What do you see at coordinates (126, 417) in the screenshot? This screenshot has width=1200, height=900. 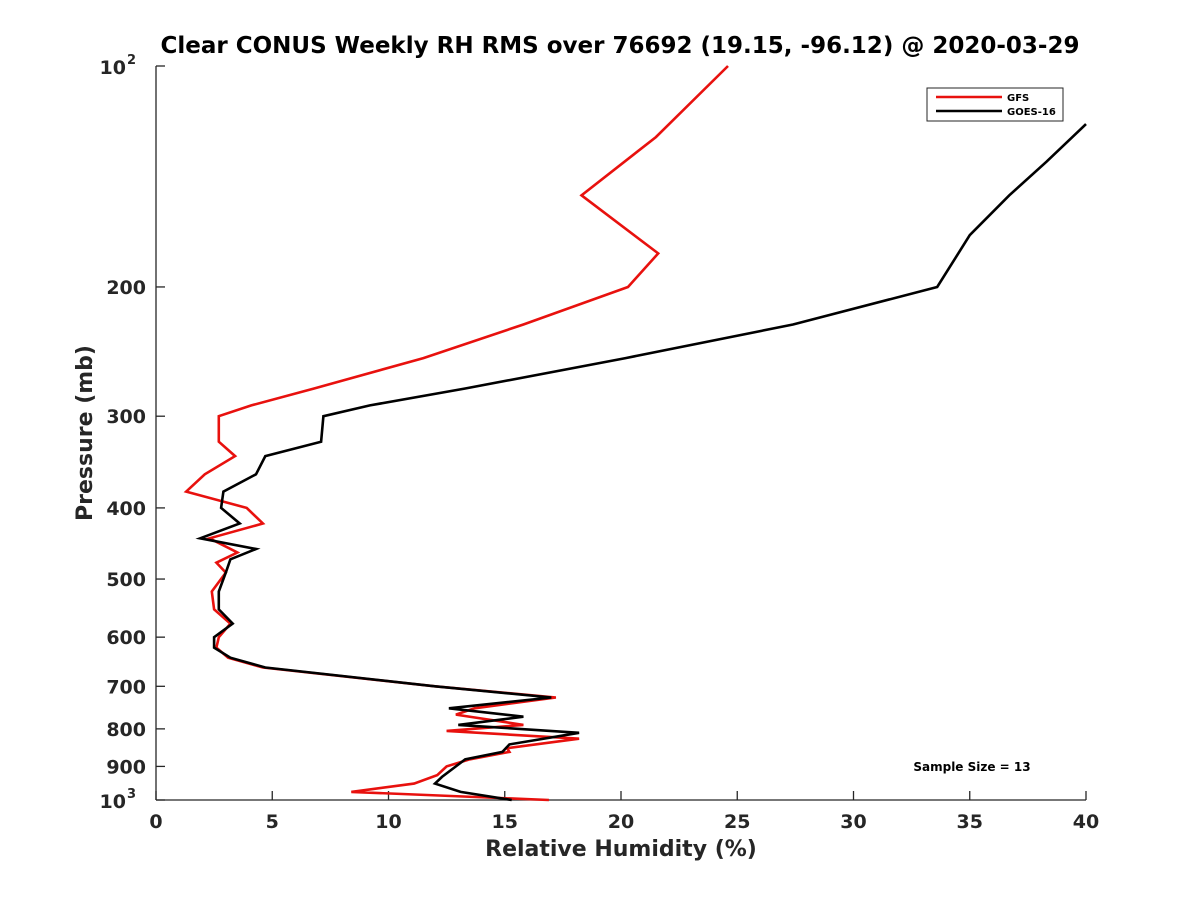 I see `y-tick-label: 300` at bounding box center [126, 417].